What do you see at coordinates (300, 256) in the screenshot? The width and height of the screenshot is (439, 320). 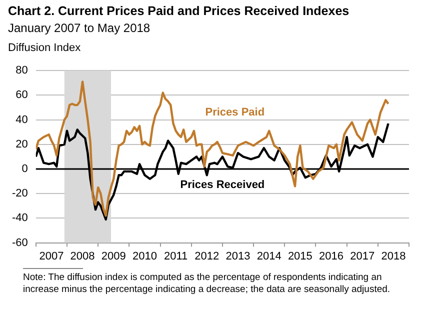 I see `x-tick-label: 2015` at bounding box center [300, 256].